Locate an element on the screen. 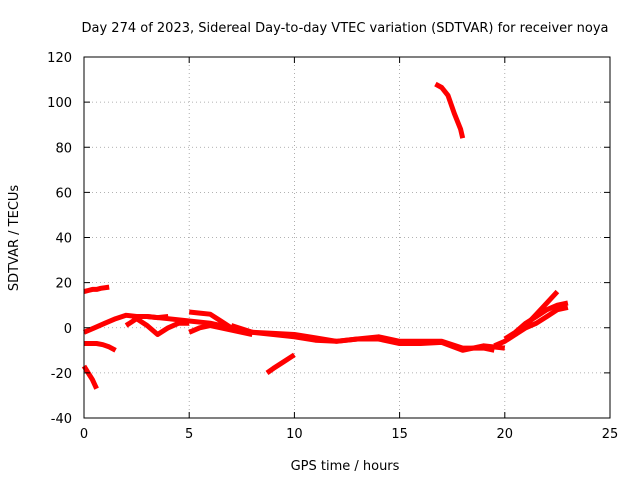  x-tick-label: 15 is located at coordinates (399, 434).